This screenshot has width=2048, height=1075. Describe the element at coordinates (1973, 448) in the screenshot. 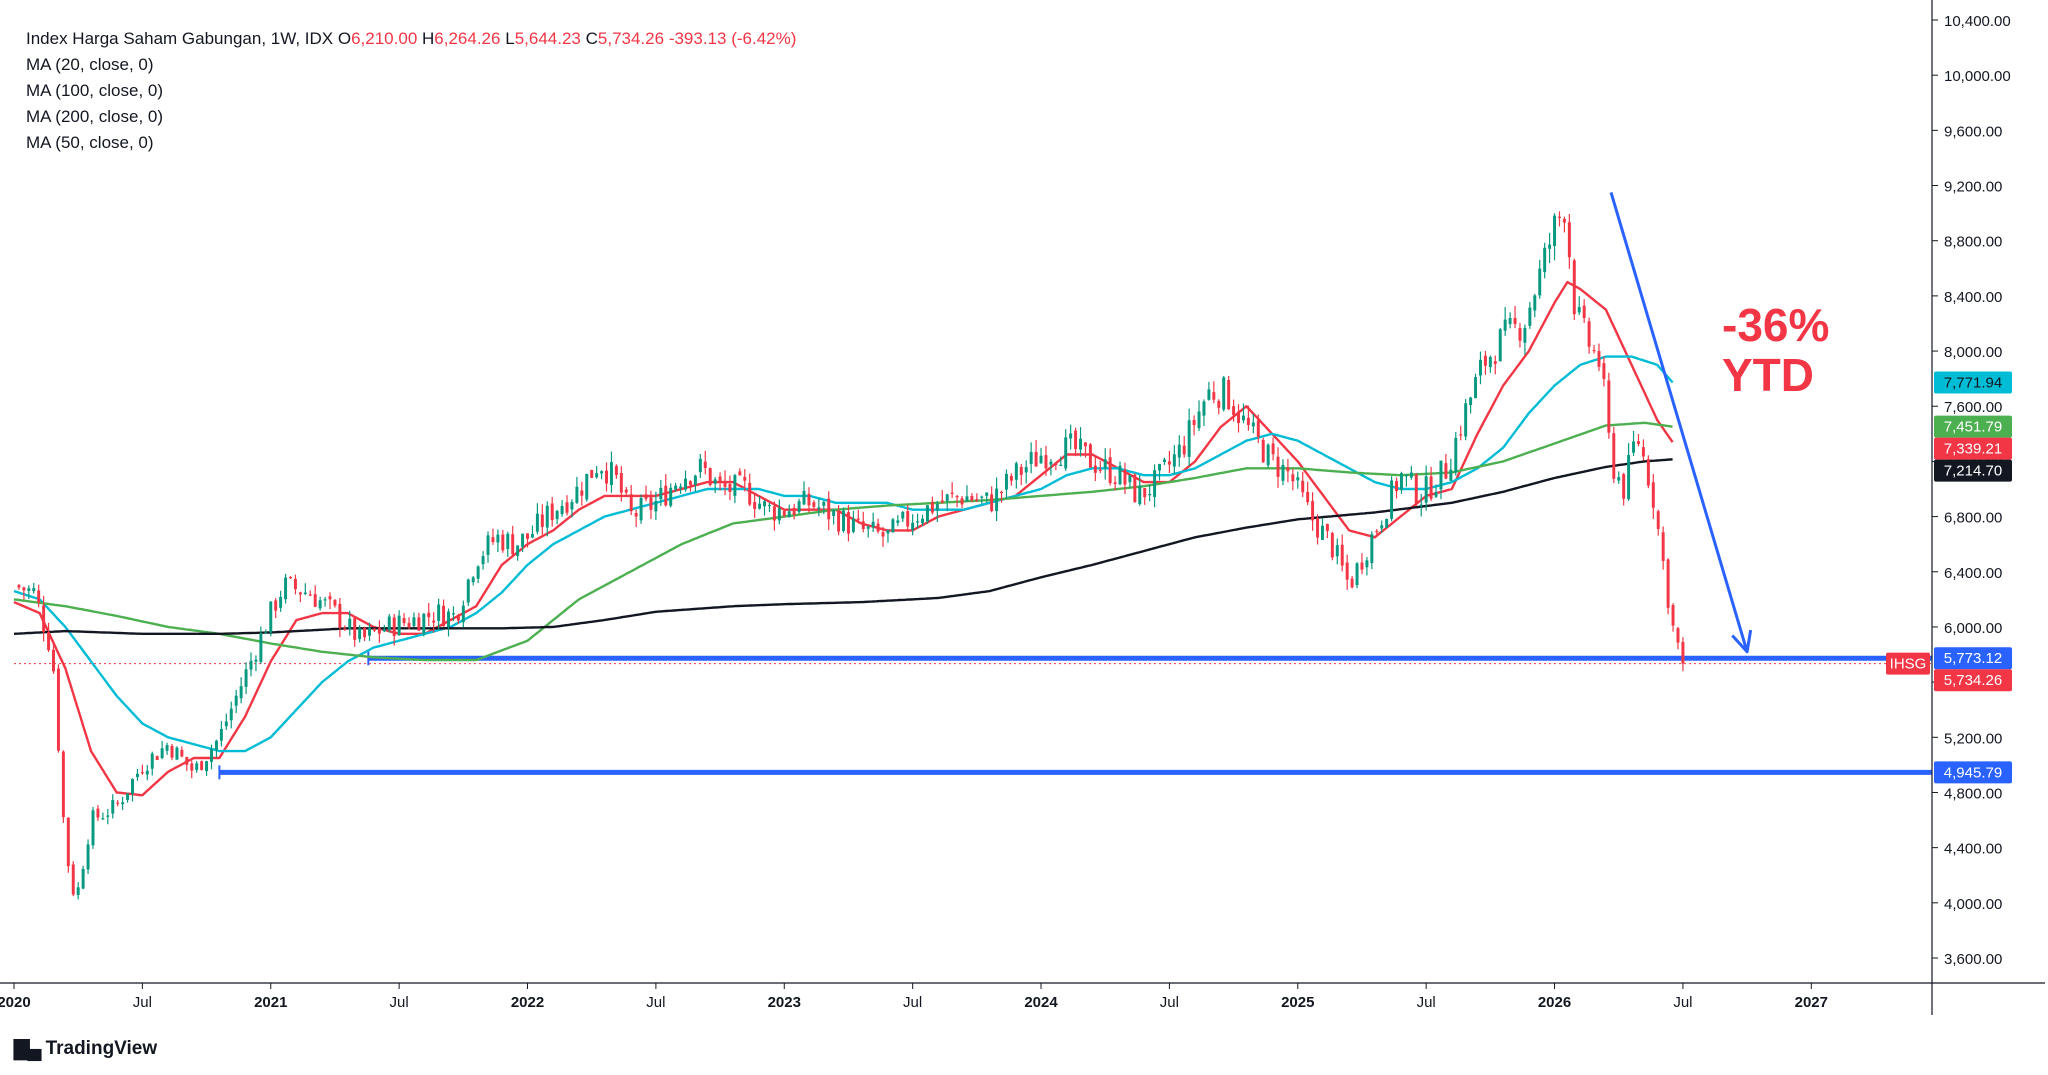

I see `ma20-price-label: 7,339.21` at that location.